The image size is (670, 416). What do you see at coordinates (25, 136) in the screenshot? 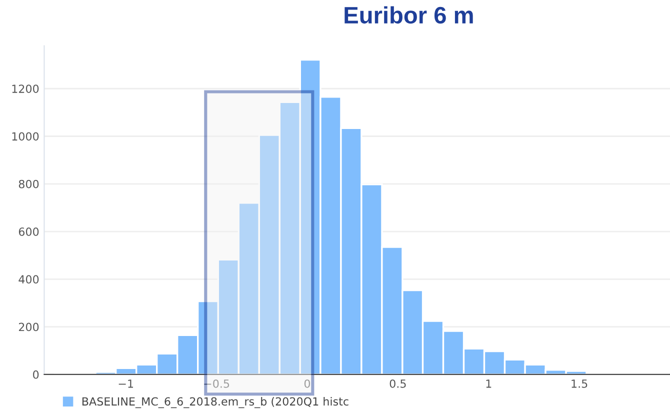
I see `y-tick-label: 1000` at bounding box center [25, 136].